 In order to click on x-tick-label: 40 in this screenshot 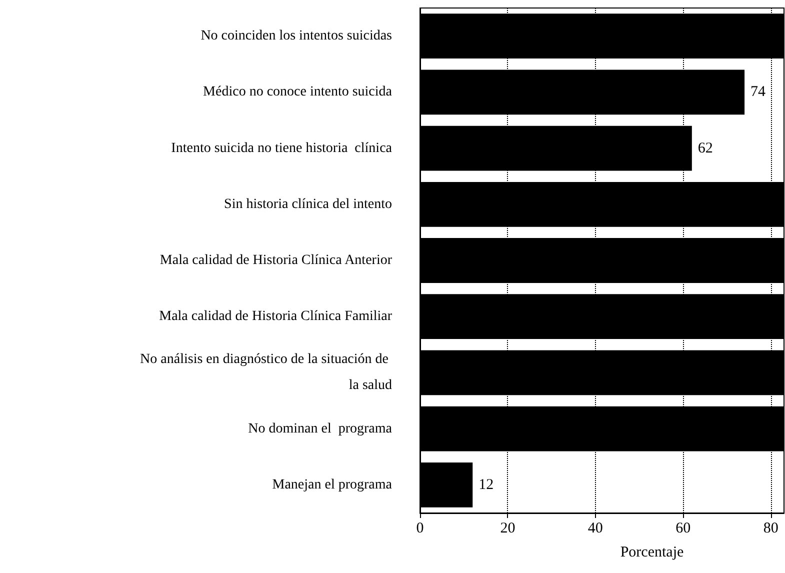, I will do `click(595, 528)`.